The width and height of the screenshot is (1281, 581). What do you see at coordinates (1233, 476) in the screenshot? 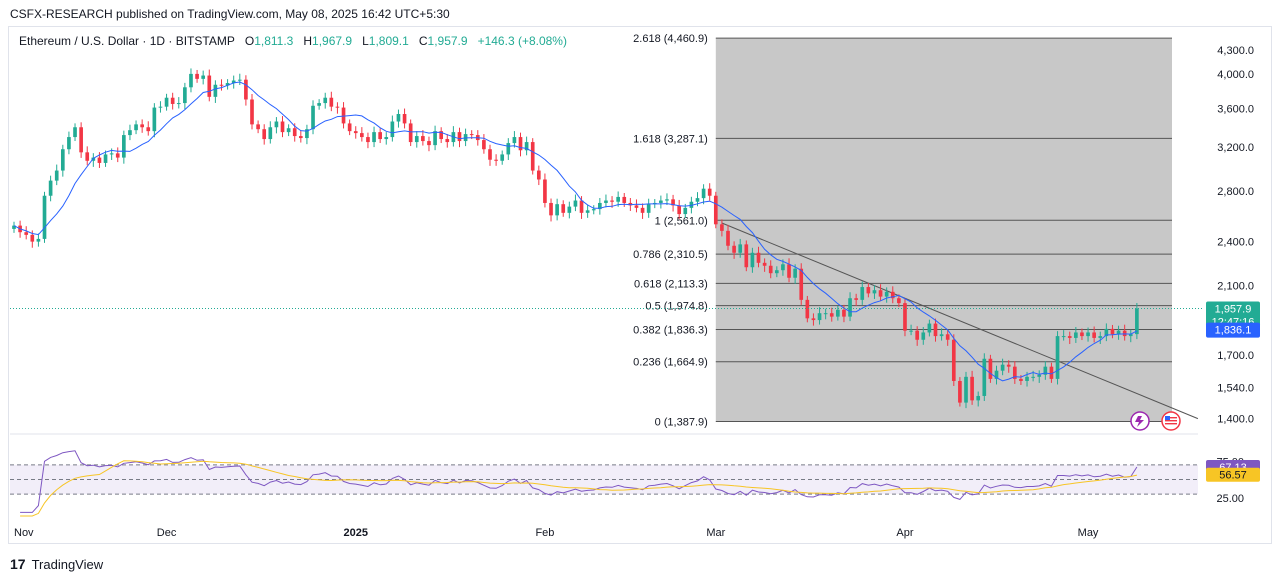
I see `rsi-ma-badge-text: 56.57` at bounding box center [1233, 476].